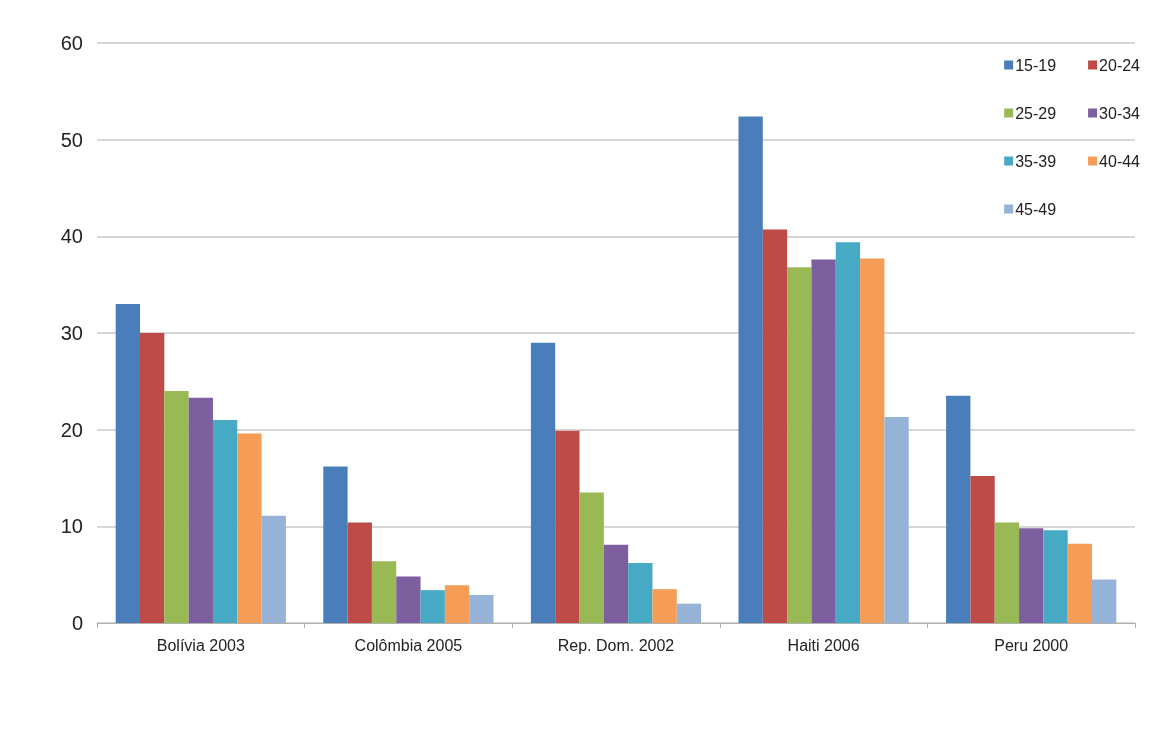 Image resolution: width=1155 pixels, height=739 pixels. I want to click on legend-label: 35-39, so click(1036, 161).